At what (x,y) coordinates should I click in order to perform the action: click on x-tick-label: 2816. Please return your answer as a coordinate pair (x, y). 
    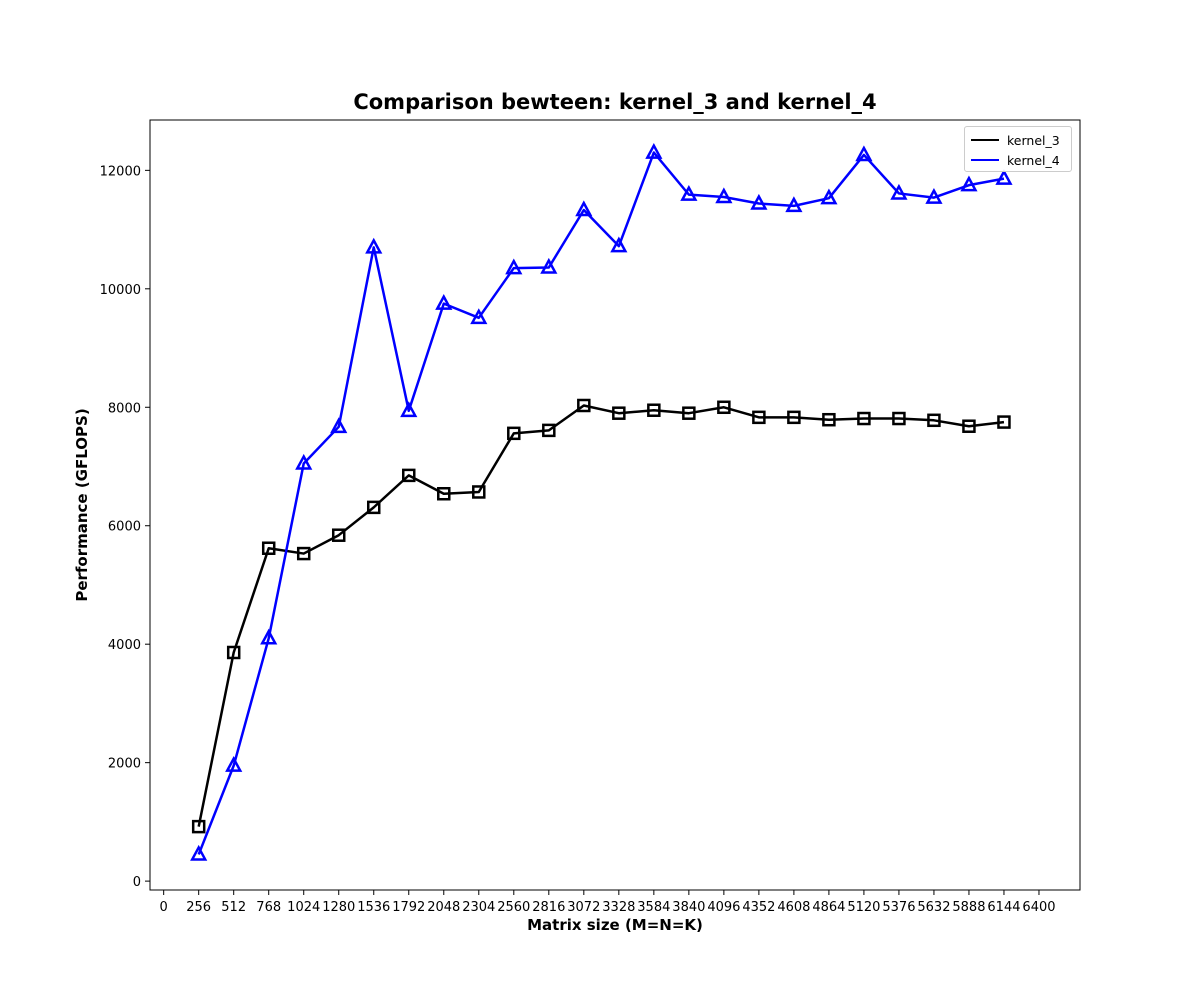
    Looking at the image, I should click on (548, 907).